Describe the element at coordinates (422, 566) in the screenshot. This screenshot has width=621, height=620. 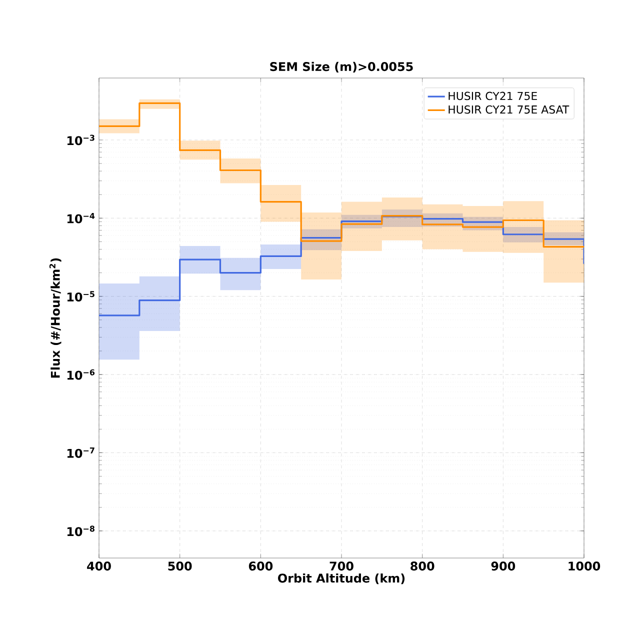
I see `x-tick-label: 800` at that location.